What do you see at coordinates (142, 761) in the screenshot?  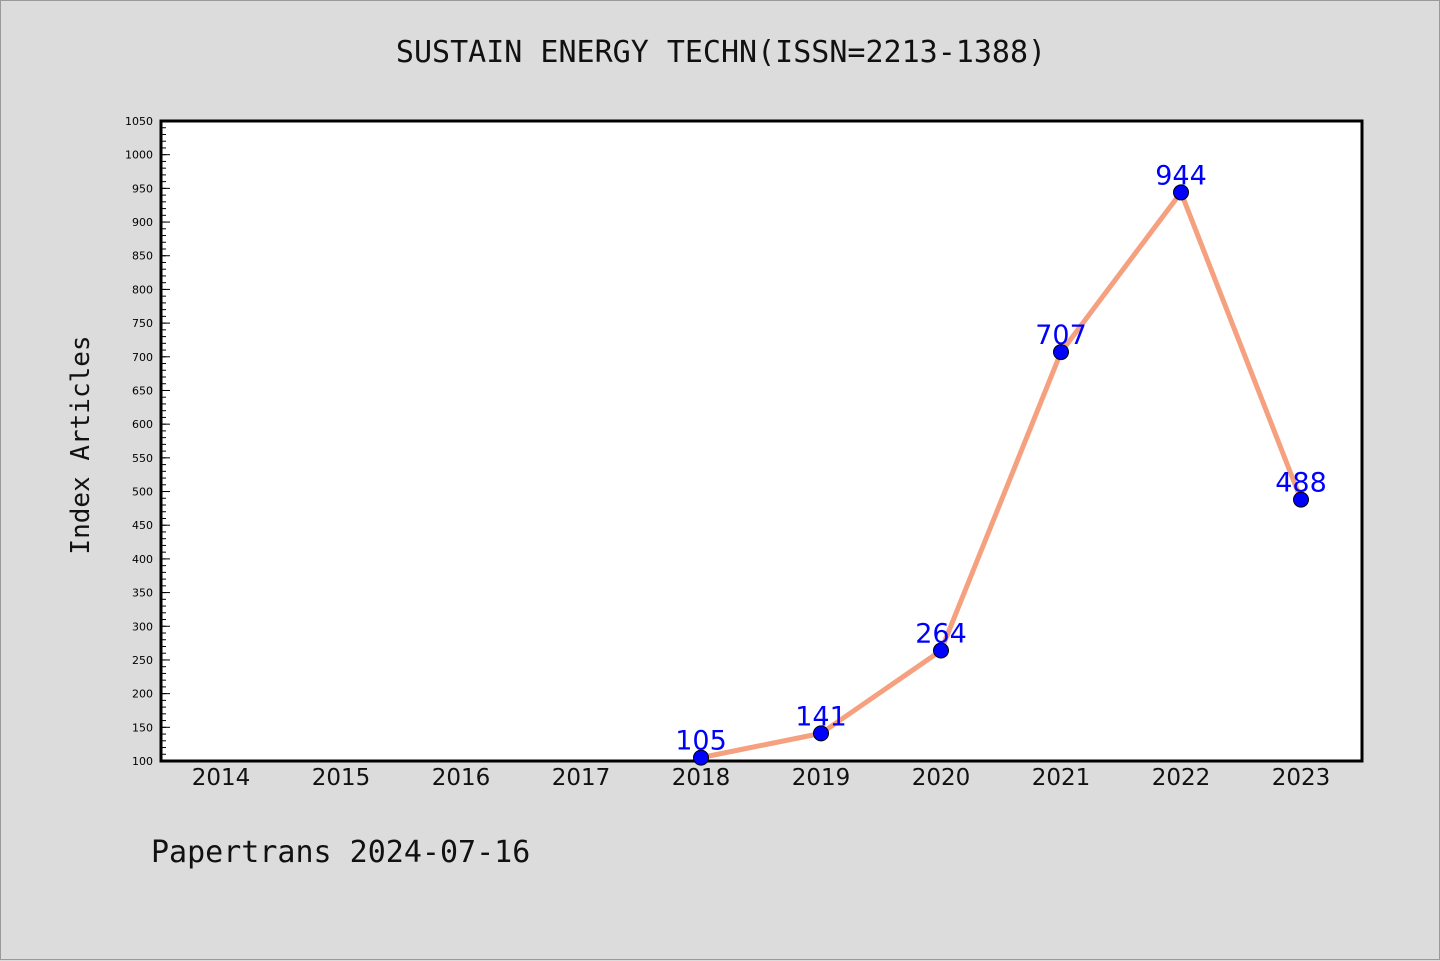 I see `y-tick-label: 100` at bounding box center [142, 761].